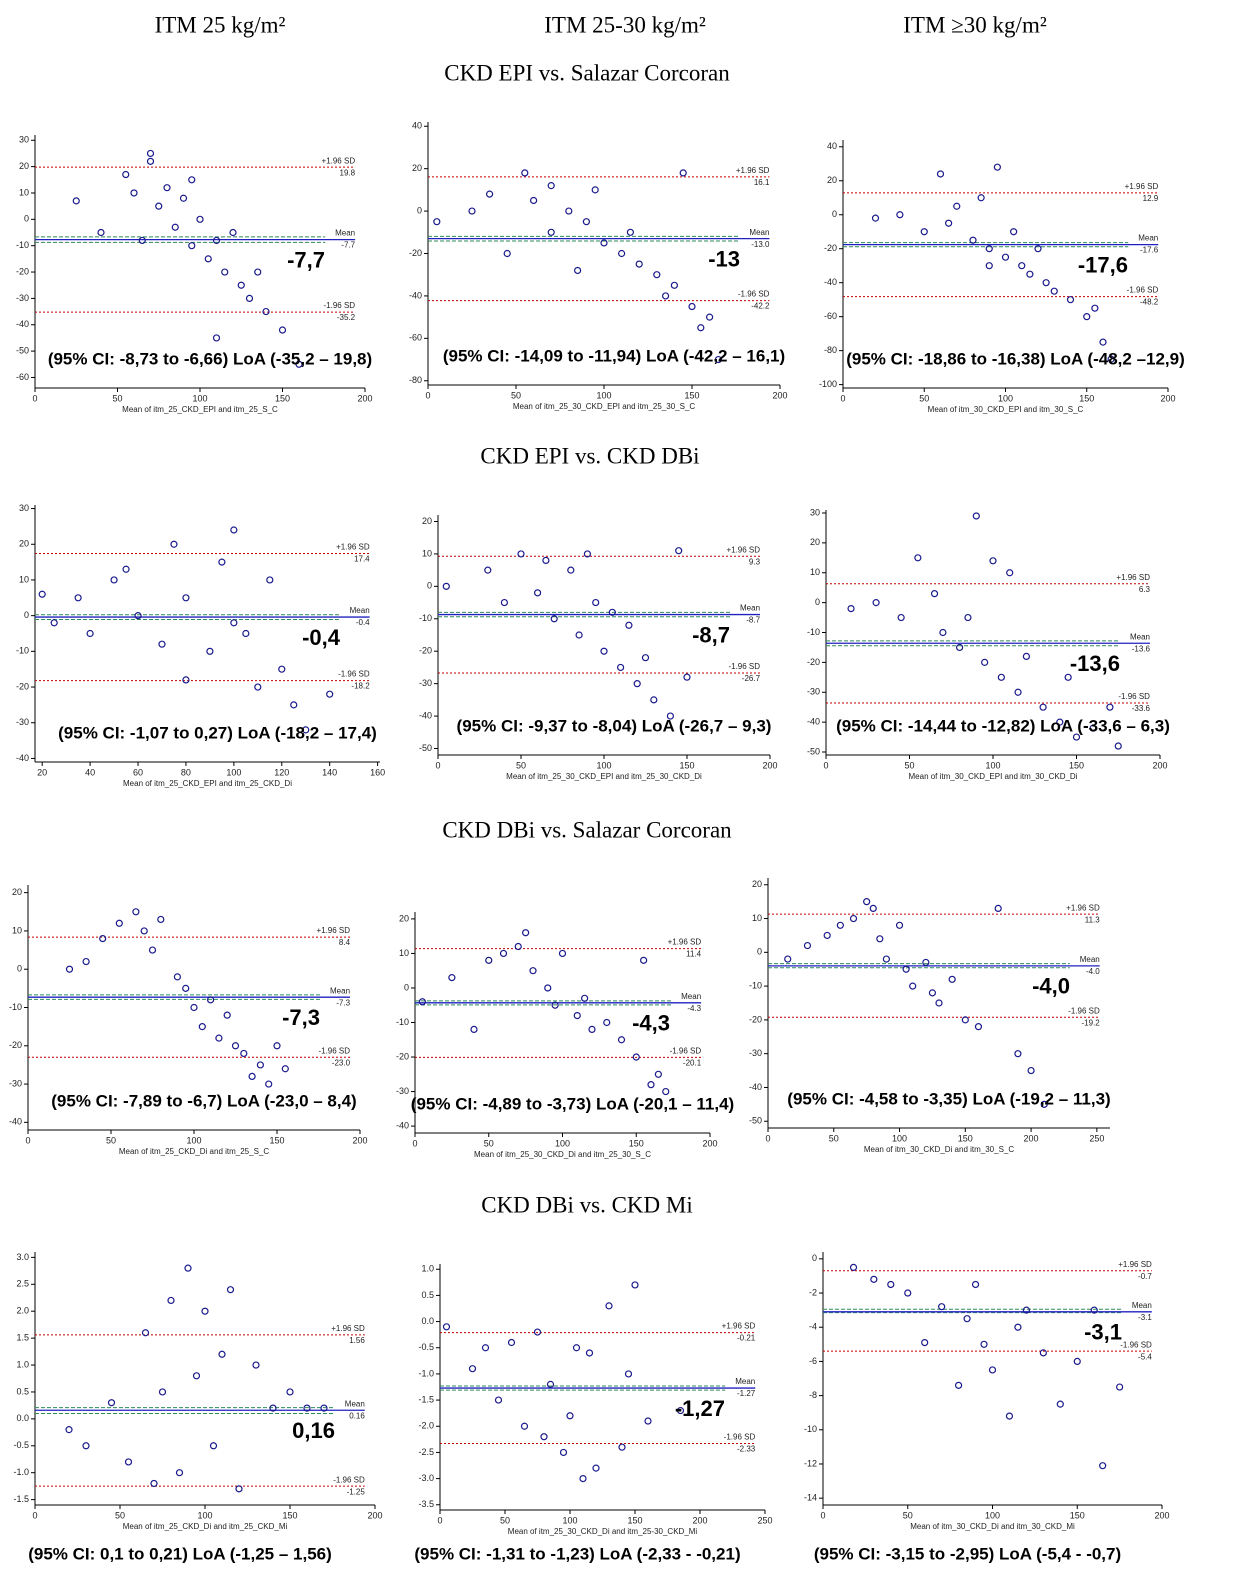 The height and width of the screenshot is (1575, 1241). What do you see at coordinates (329, 772) in the screenshot?
I see `x-tick-label: 140` at bounding box center [329, 772].